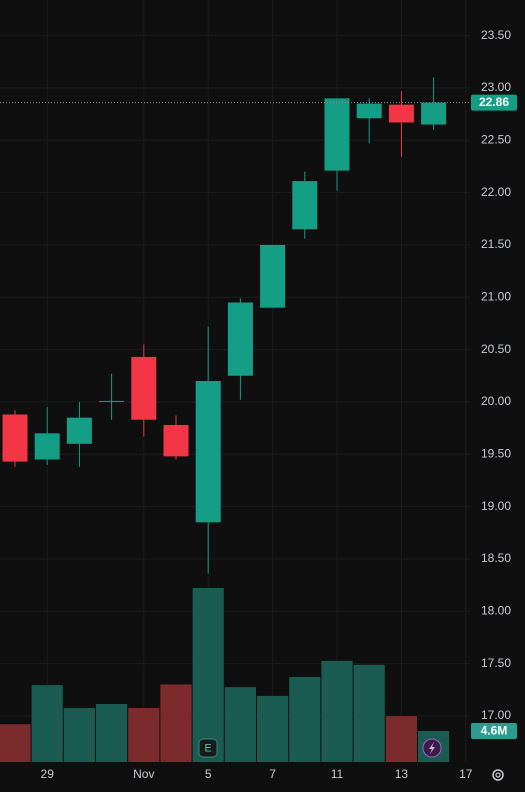 The image size is (525, 792). What do you see at coordinates (496, 663) in the screenshot?
I see `y-tick-label: 17.50` at bounding box center [496, 663].